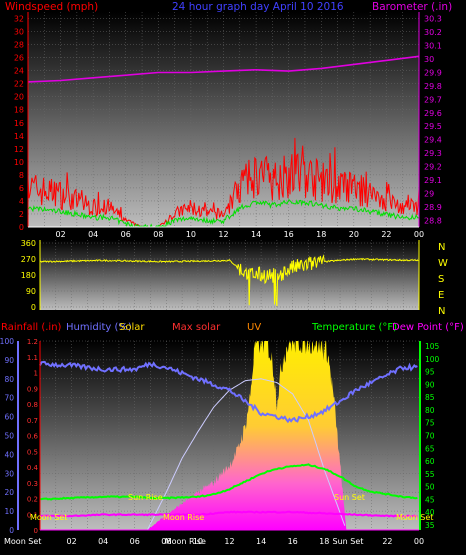 Image resolution: width=466 pixels, height=555 pixels. I want to click on wind-x-tick-label: 14, so click(256, 234).